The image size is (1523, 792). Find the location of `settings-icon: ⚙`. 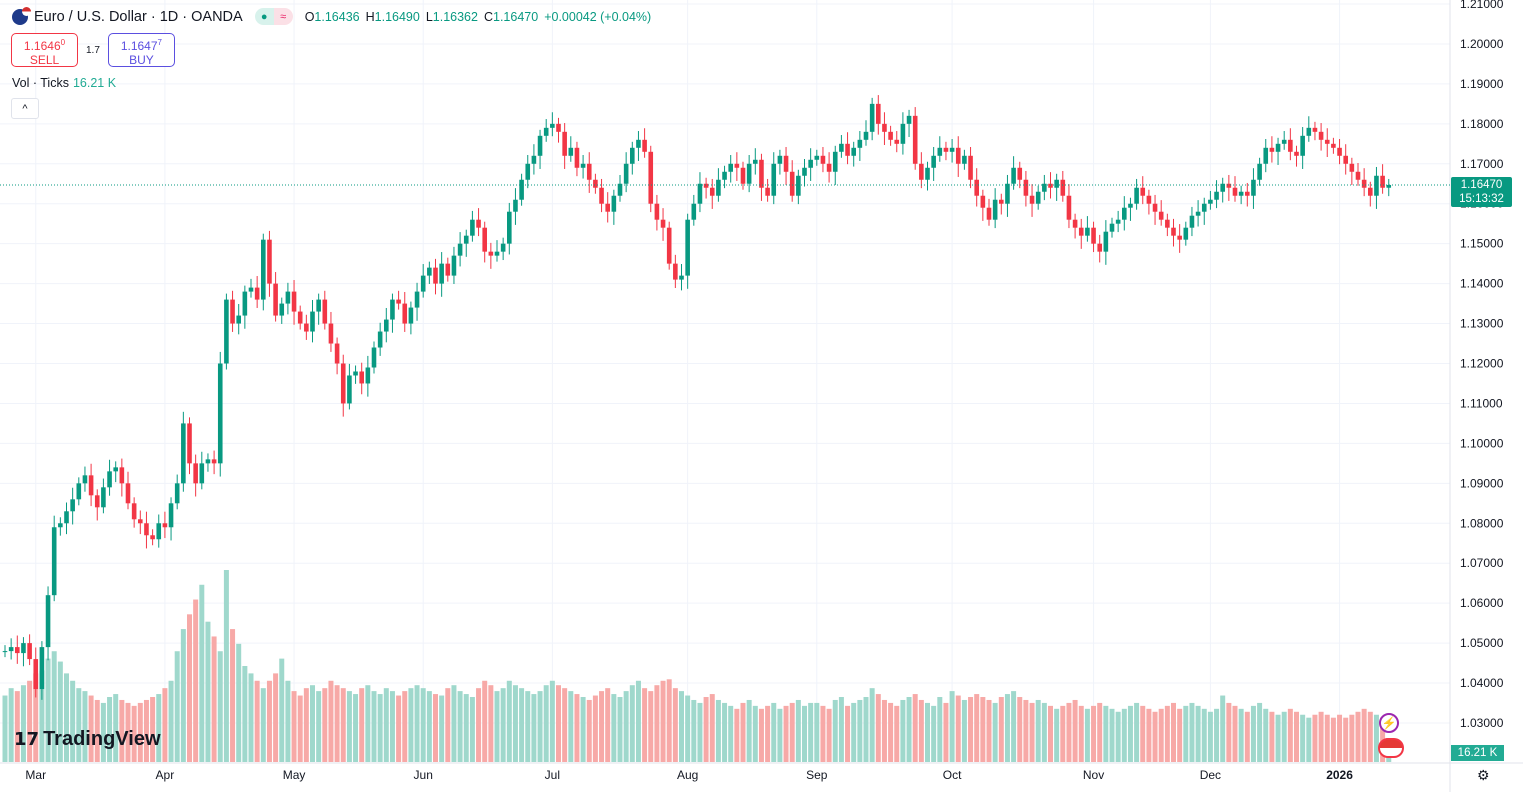

settings-icon: ⚙ is located at coordinates (1483, 775).